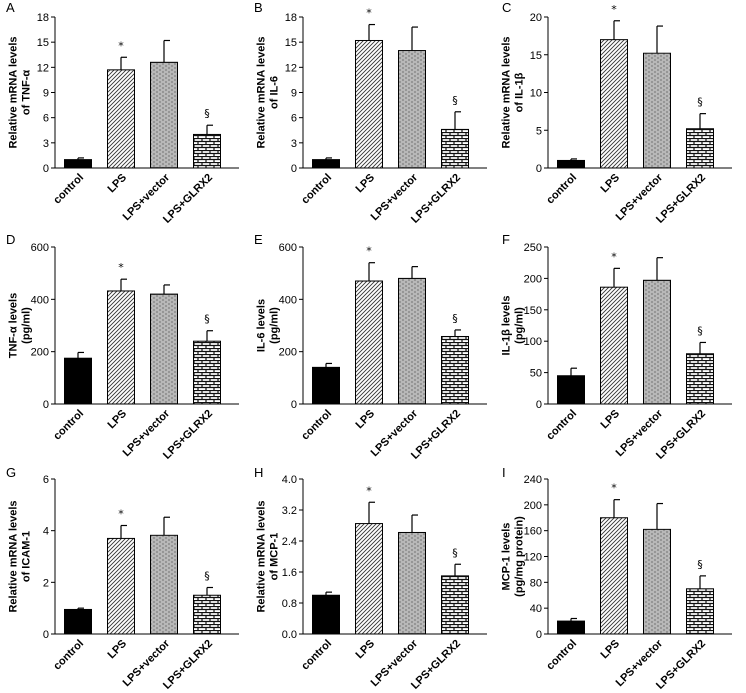 Image resolution: width=746 pixels, height=693 pixels. Describe the element at coordinates (536, 609) in the screenshot. I see `y-tick-label: 40` at that location.